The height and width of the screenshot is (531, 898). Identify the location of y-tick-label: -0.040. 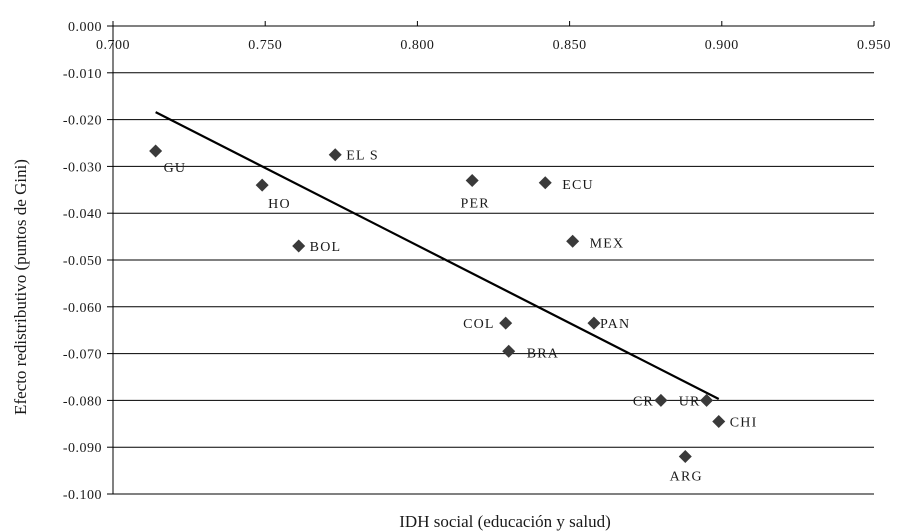
(82, 214).